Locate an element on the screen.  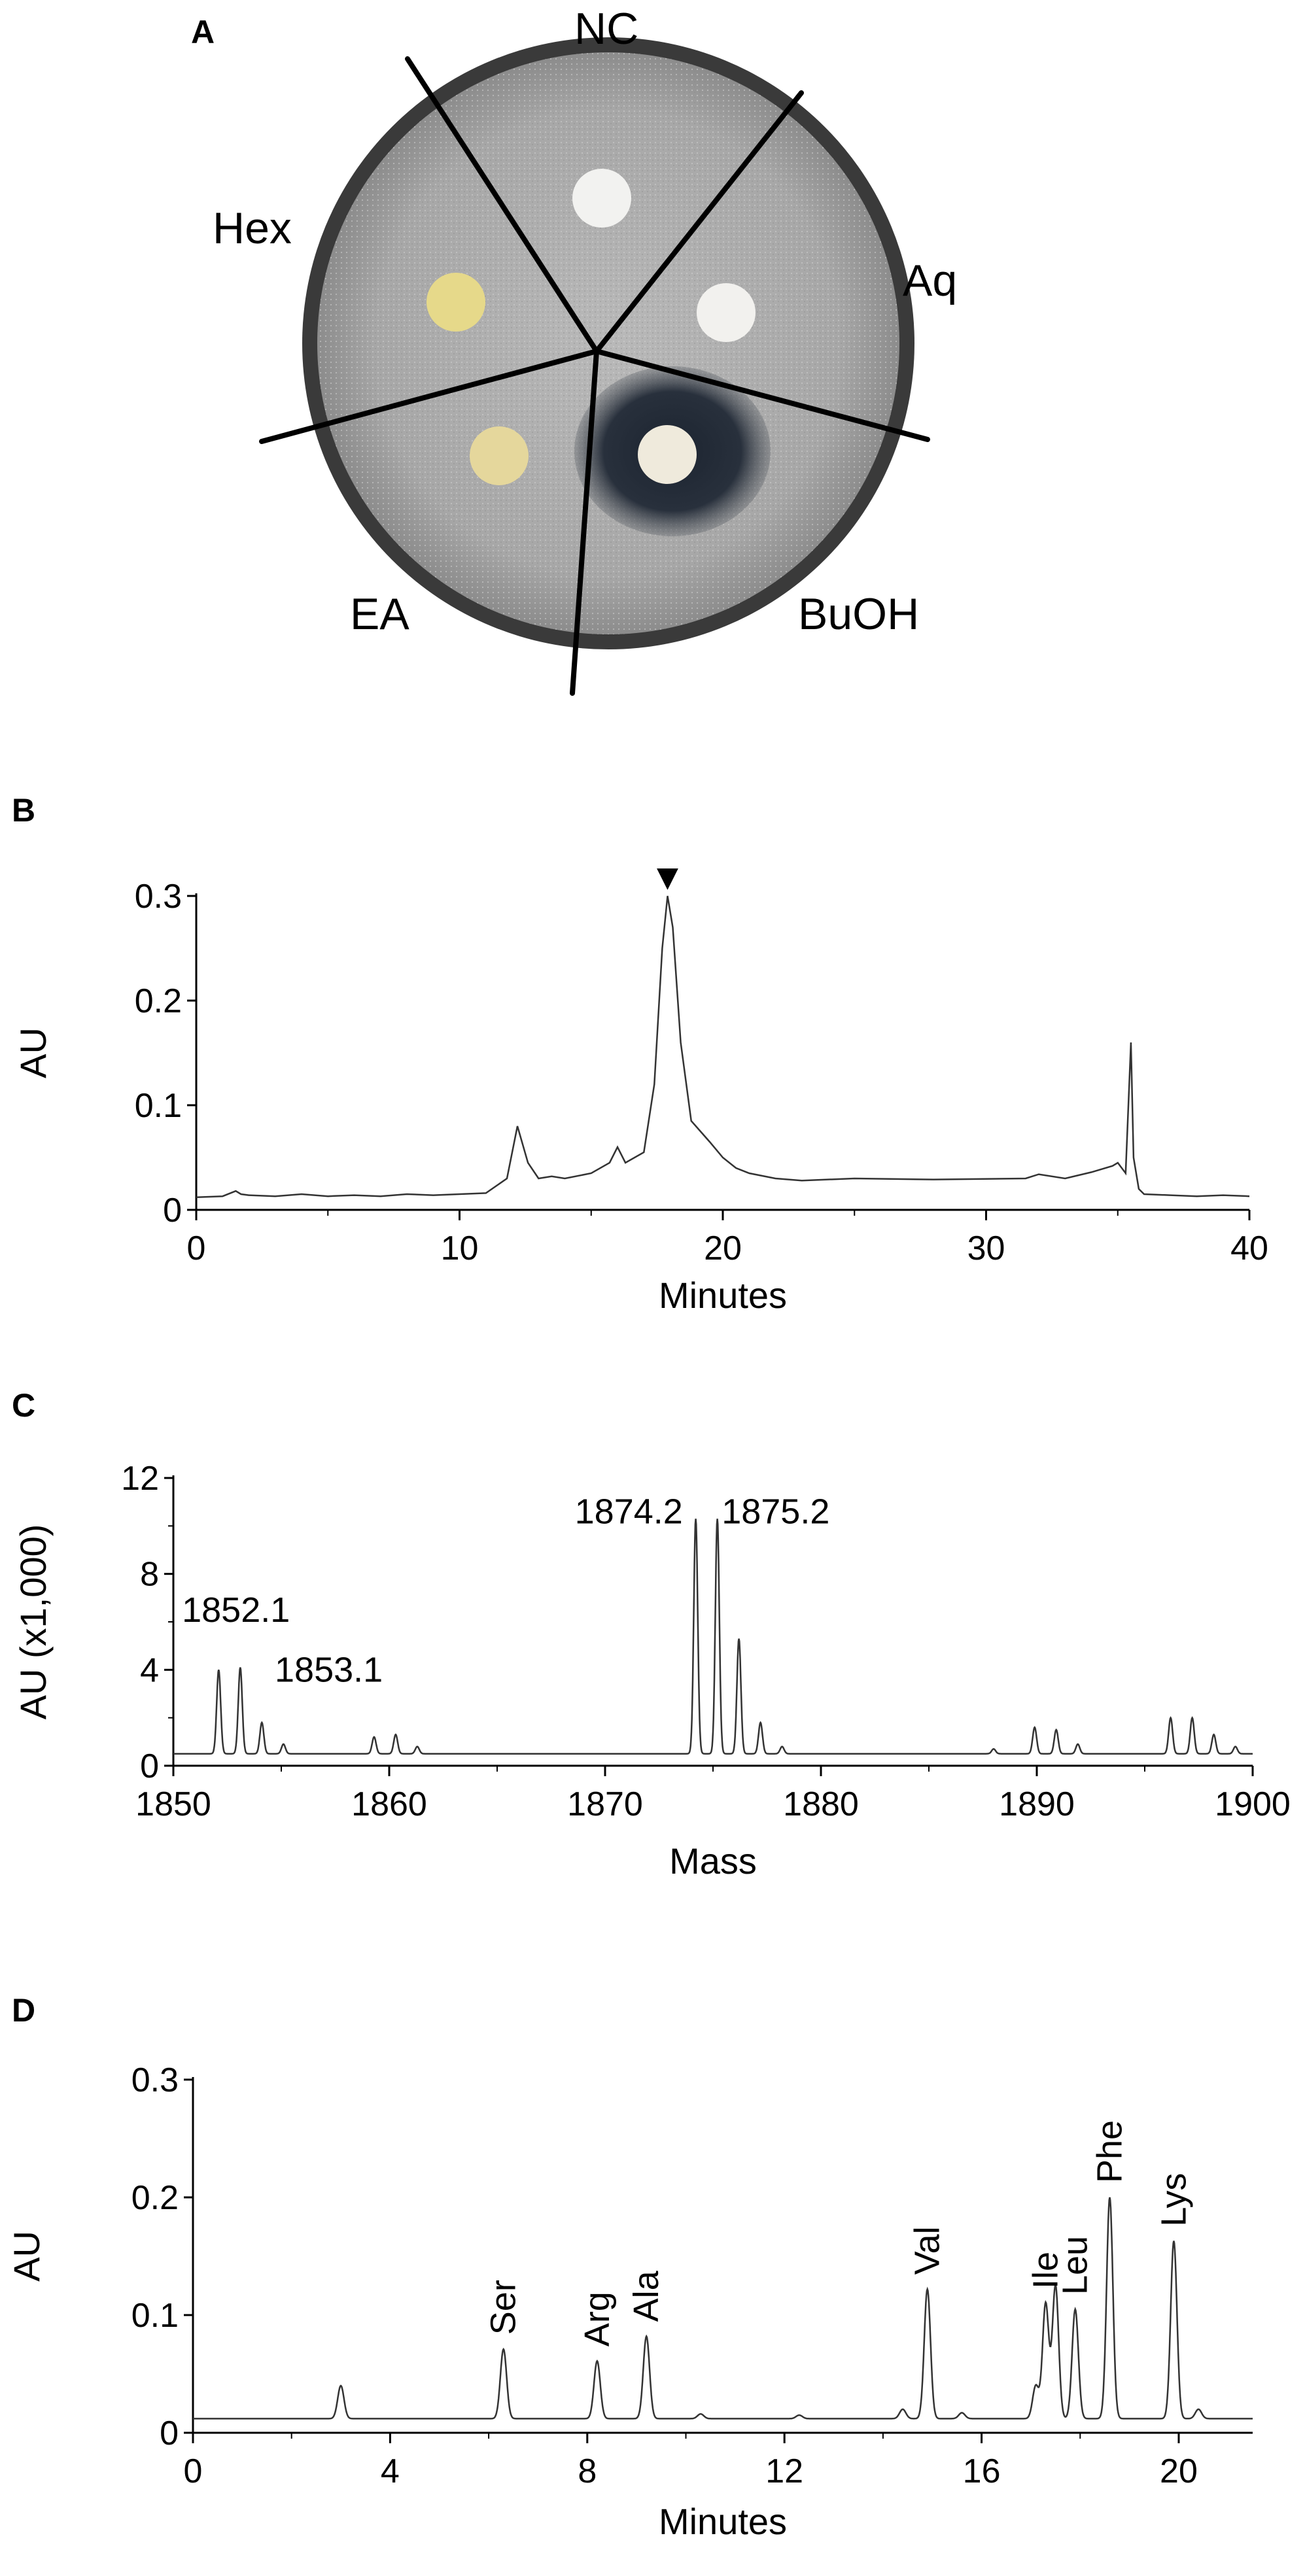
amino-acid-label: Ser is located at coordinates (503, 2307).